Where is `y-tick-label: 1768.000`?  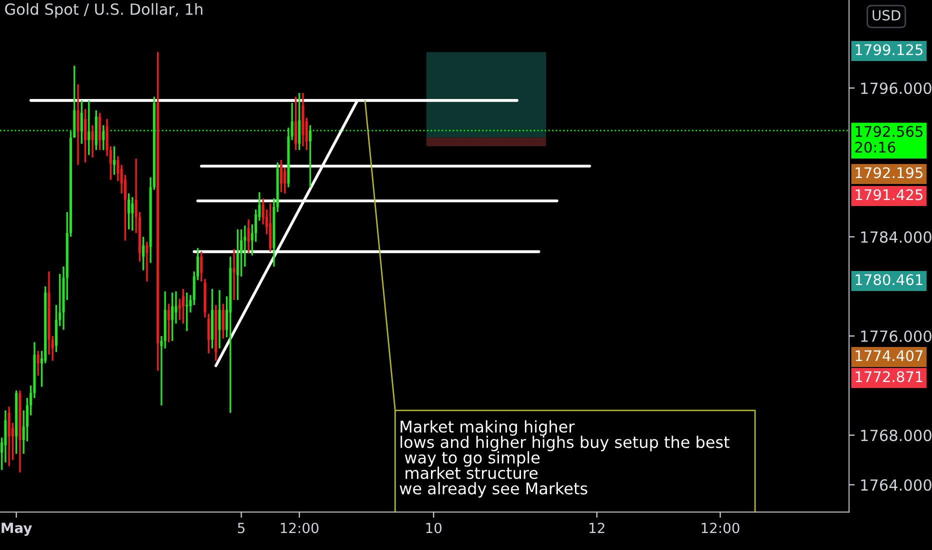 y-tick-label: 1768.000 is located at coordinates (896, 436).